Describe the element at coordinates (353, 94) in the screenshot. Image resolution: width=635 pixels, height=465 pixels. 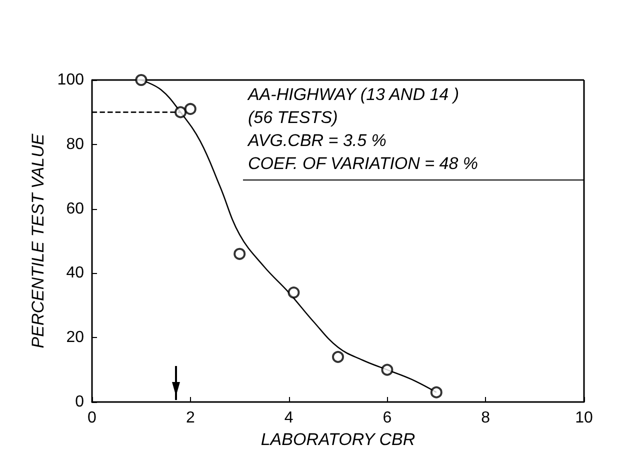
I see `annotation: AA-HIGHWAY (13 AND 14 )` at that location.